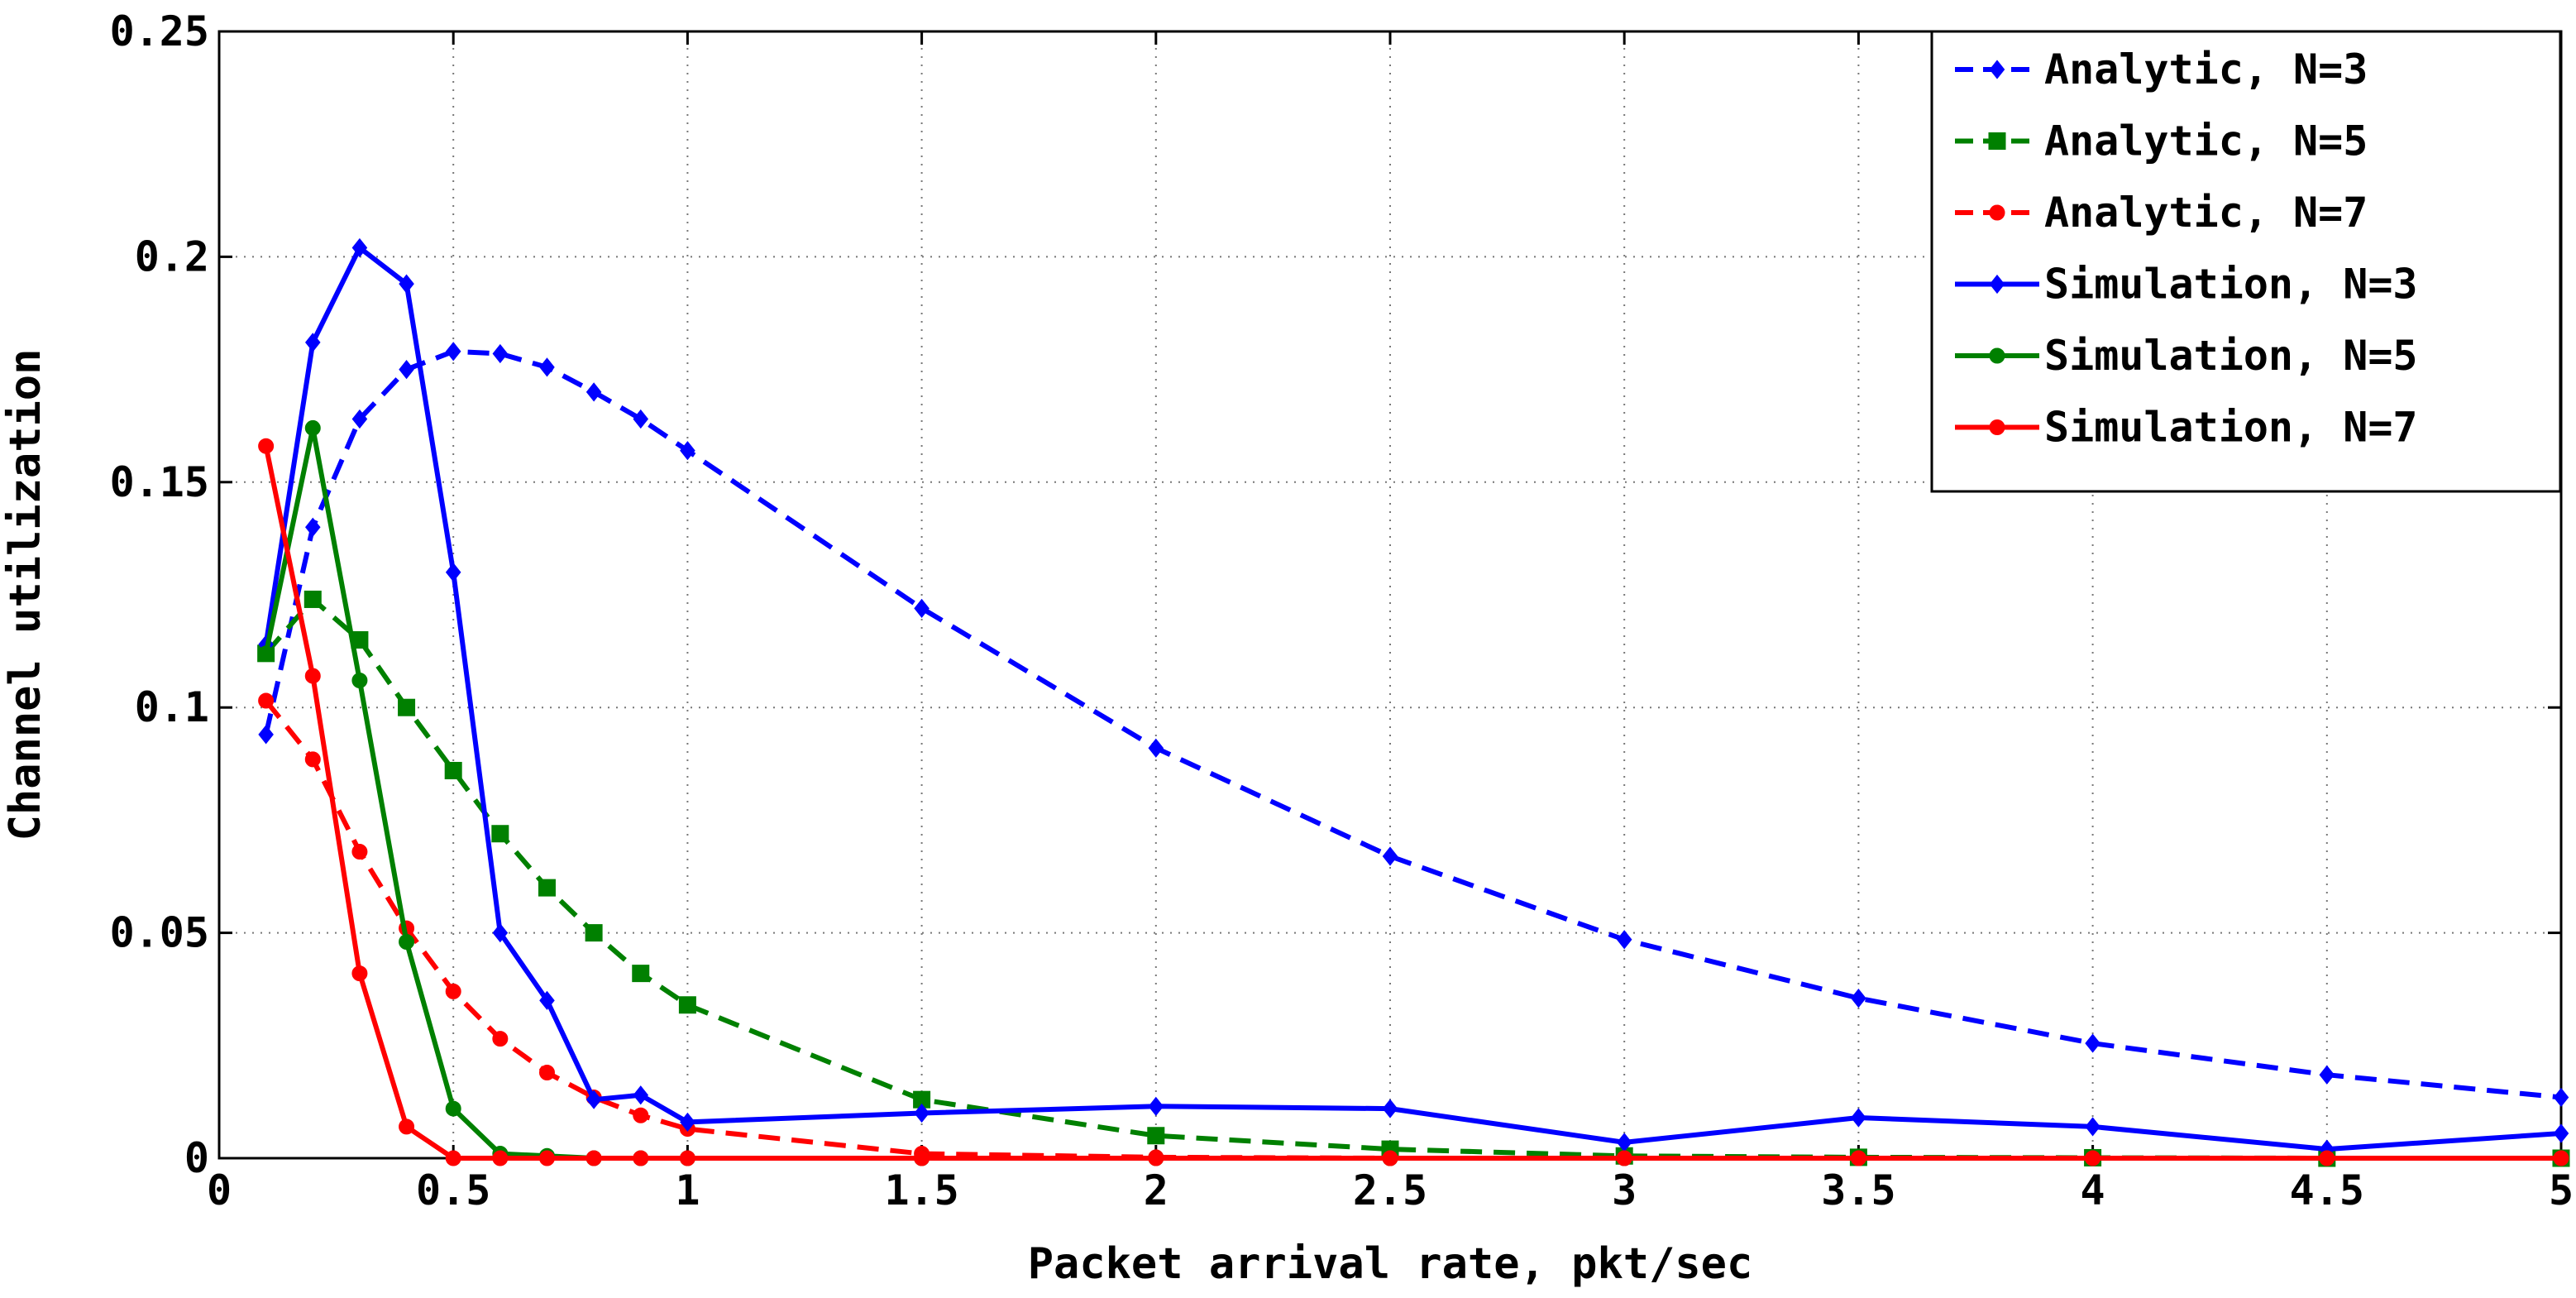 The height and width of the screenshot is (1298, 2576). Describe the element at coordinates (2231, 356) in the screenshot. I see `legend-label: Simulation, N=5` at that location.